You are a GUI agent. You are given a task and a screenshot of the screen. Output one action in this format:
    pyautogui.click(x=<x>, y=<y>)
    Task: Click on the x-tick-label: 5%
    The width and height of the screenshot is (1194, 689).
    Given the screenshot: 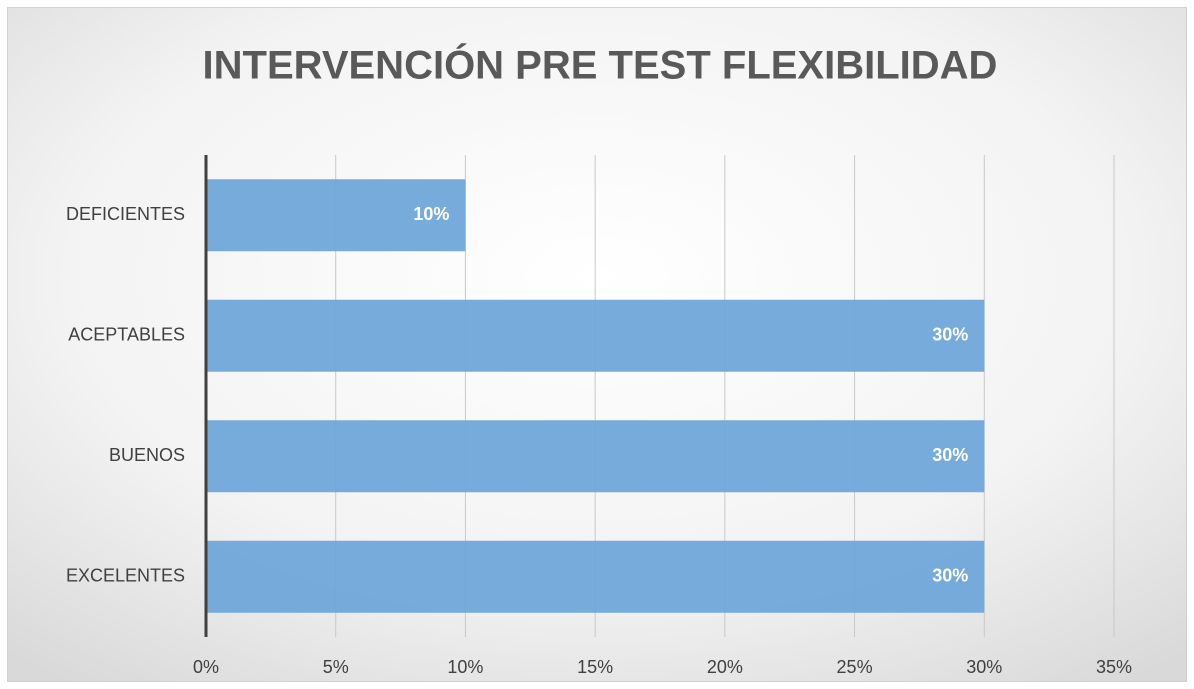 What is the action you would take?
    pyautogui.click(x=336, y=667)
    